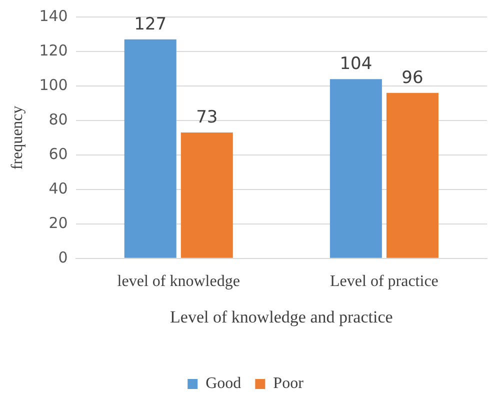 The image size is (497, 406). I want to click on y-tick-label: 140, so click(53, 15).